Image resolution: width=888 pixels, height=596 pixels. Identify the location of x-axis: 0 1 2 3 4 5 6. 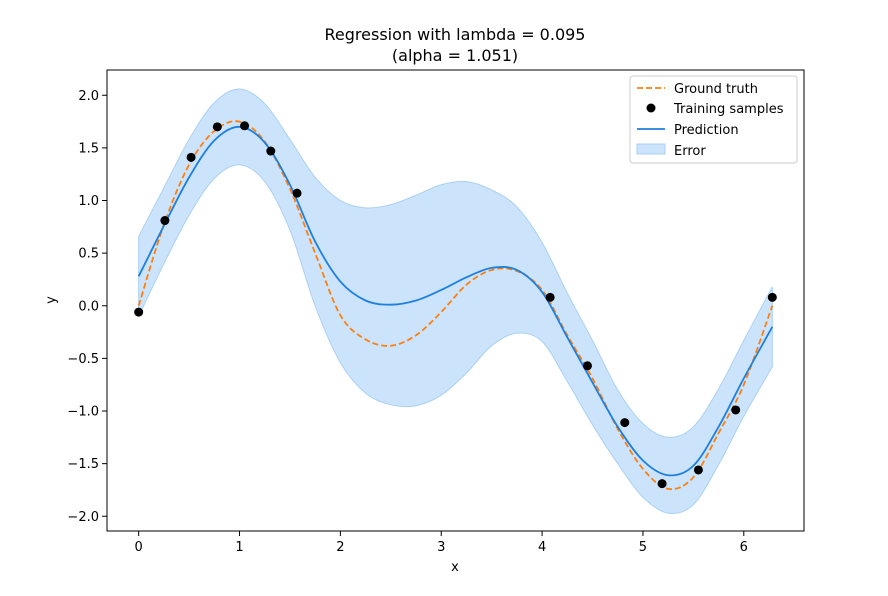
(441, 543).